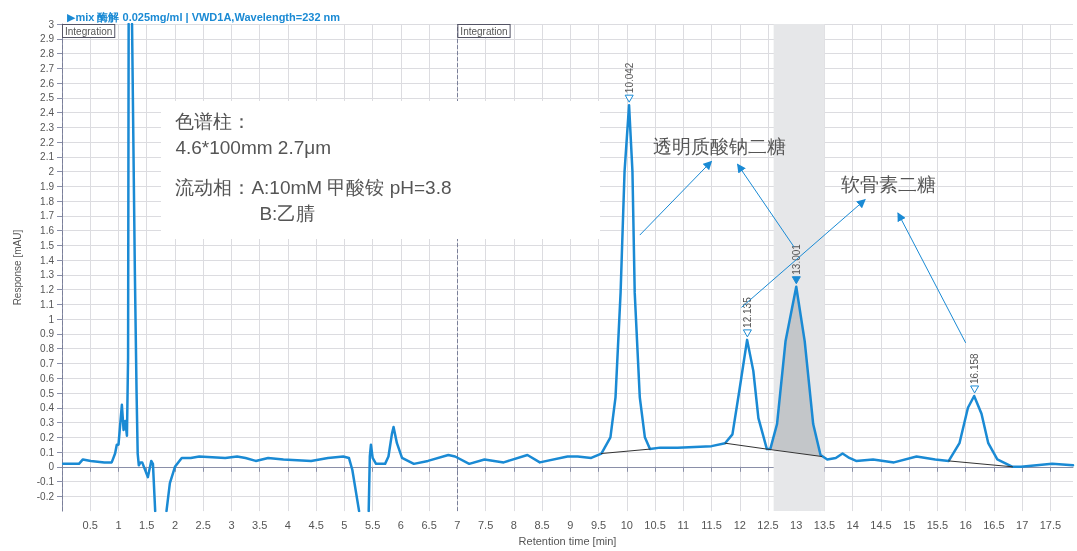 This screenshot has width=1077, height=551. Describe the element at coordinates (47, 378) in the screenshot. I see `y-tick-label: 0.6` at that location.